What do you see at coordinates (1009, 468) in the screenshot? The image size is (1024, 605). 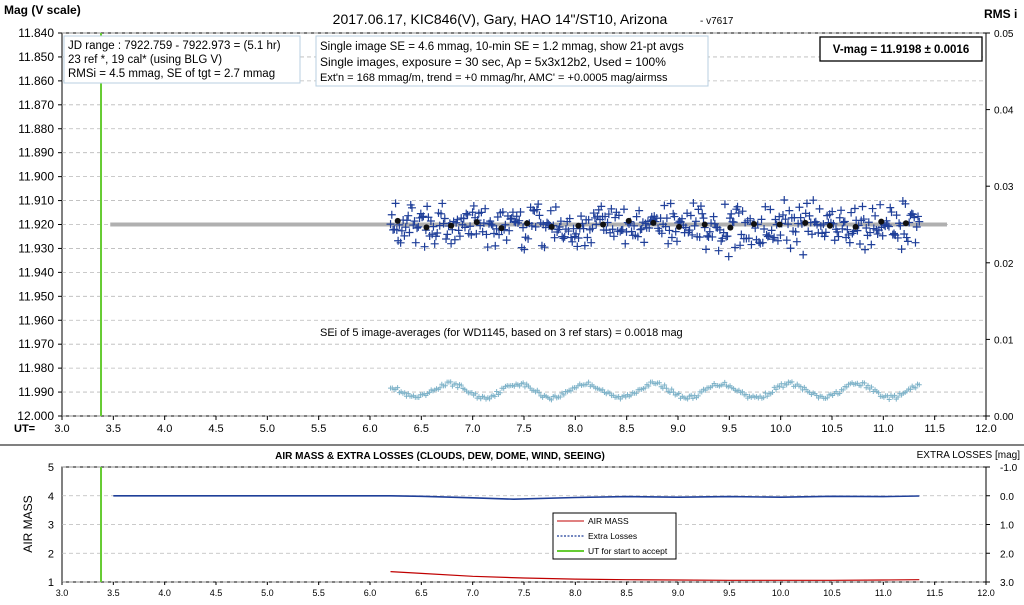 I see `extra-losses-tick-label: -1.0` at bounding box center [1009, 468].